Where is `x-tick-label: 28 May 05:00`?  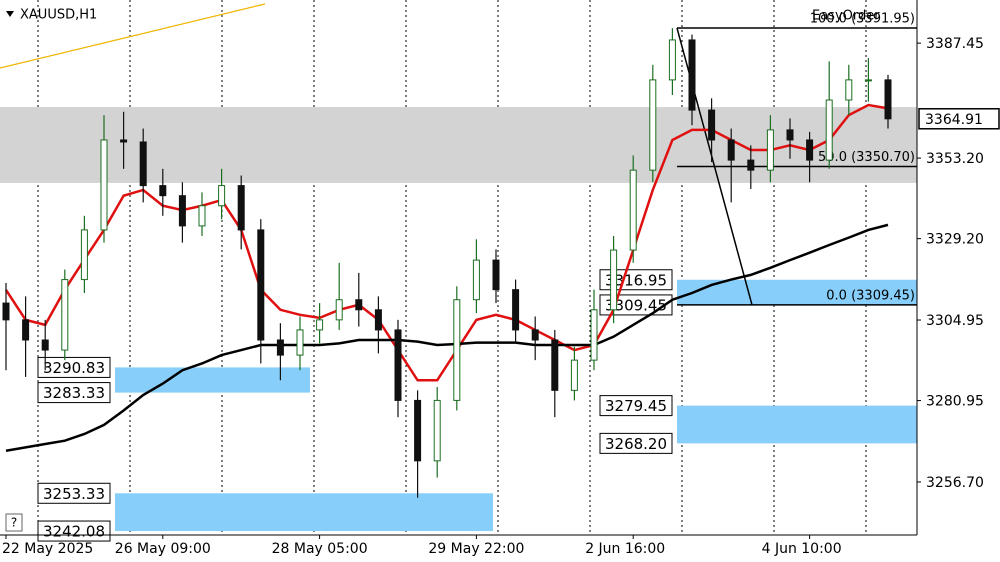
x-tick-label: 28 May 05:00 is located at coordinates (320, 549).